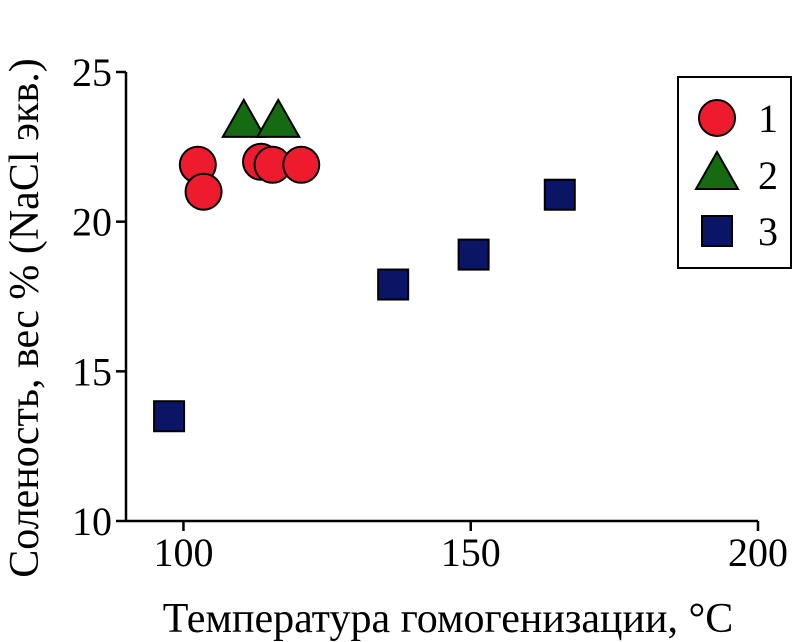 Image resolution: width=796 pixels, height=642 pixels. What do you see at coordinates (471, 552) in the screenshot?
I see `x-tick-label-150: 150` at bounding box center [471, 552].